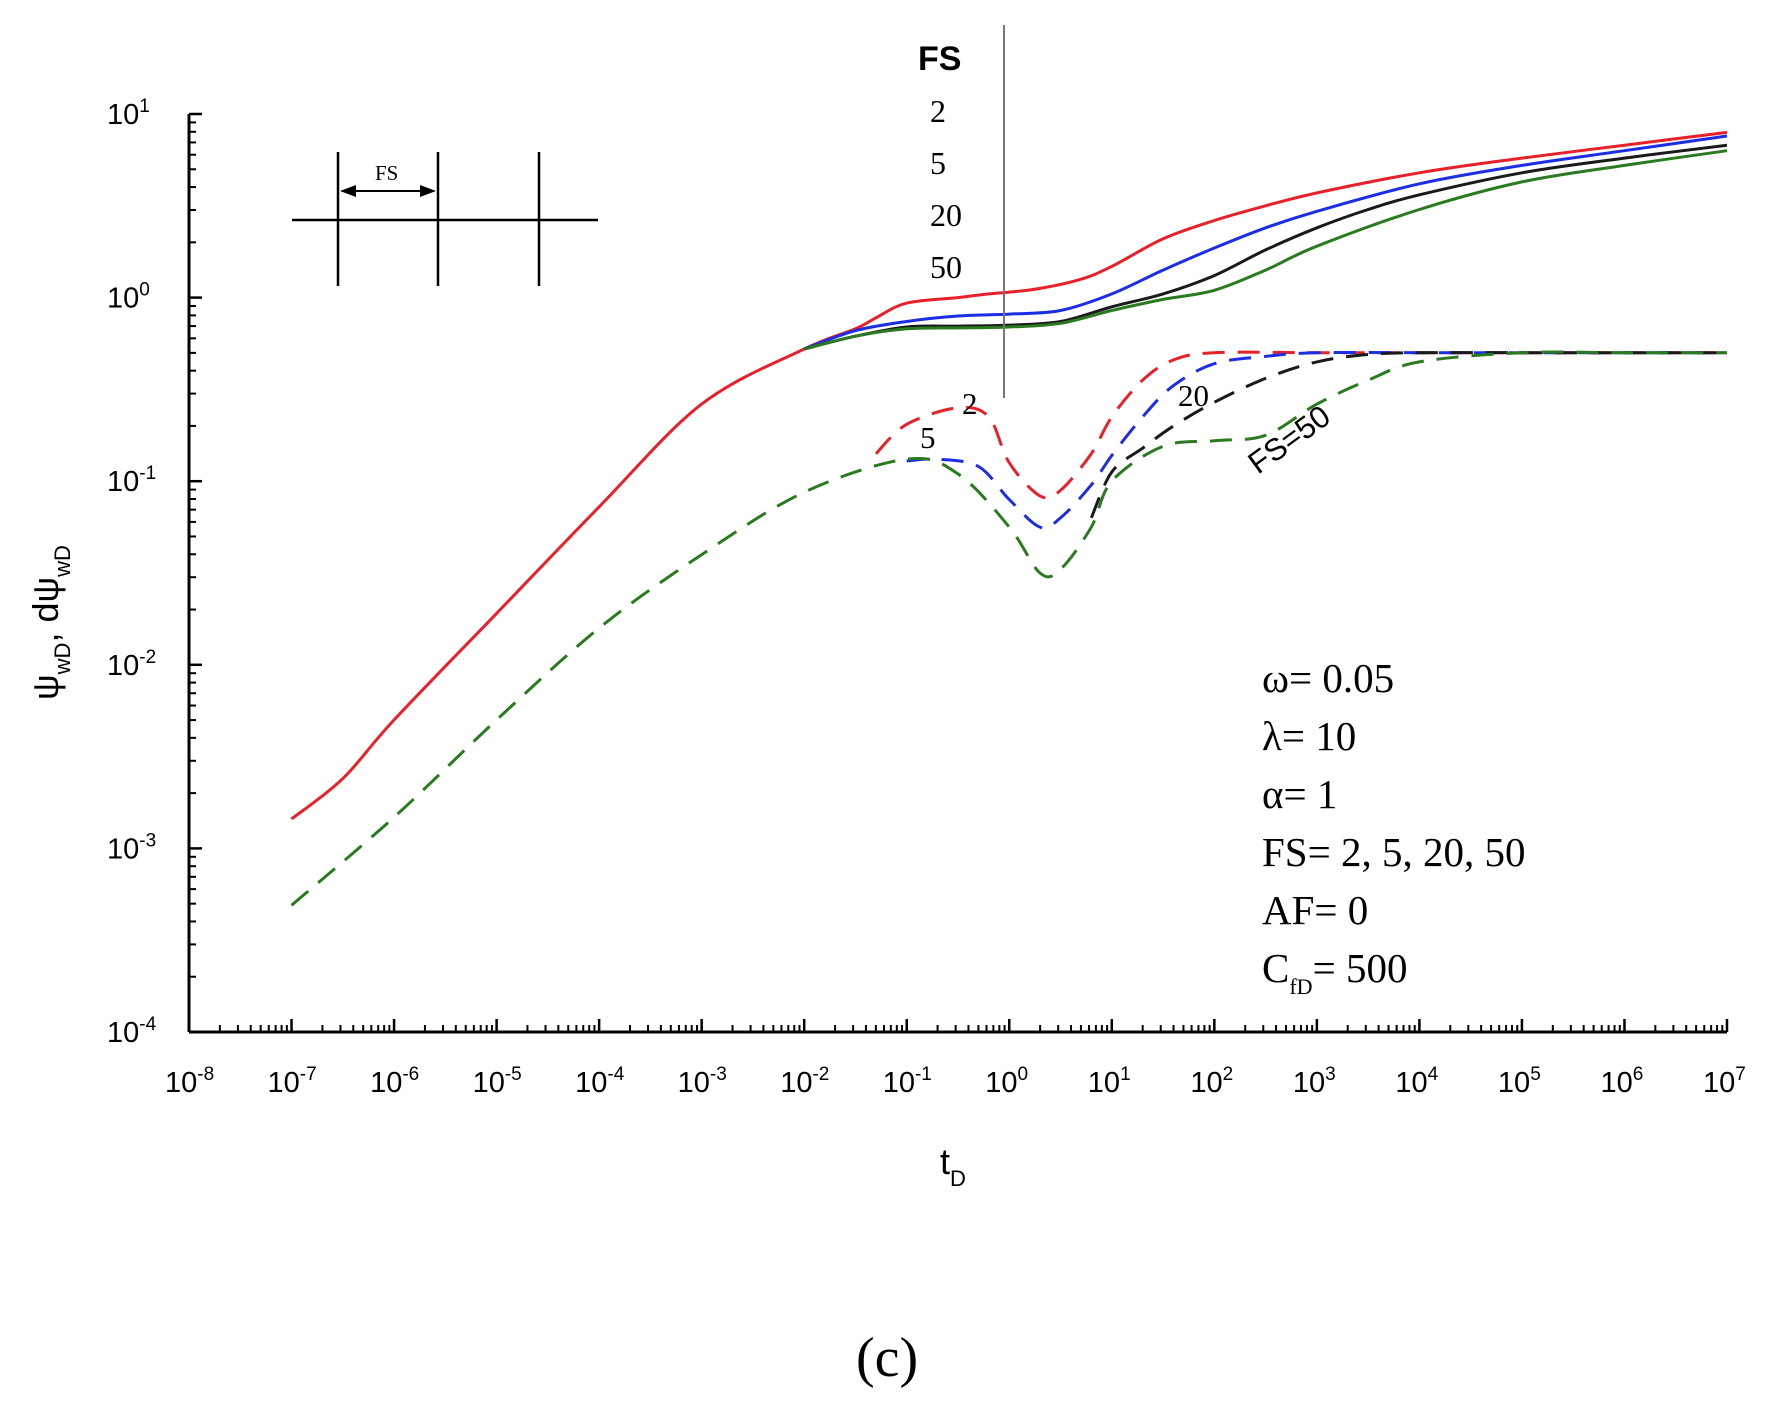 The width and height of the screenshot is (1770, 1408). What do you see at coordinates (887, 1358) in the screenshot?
I see `panel-label: (c)` at bounding box center [887, 1358].